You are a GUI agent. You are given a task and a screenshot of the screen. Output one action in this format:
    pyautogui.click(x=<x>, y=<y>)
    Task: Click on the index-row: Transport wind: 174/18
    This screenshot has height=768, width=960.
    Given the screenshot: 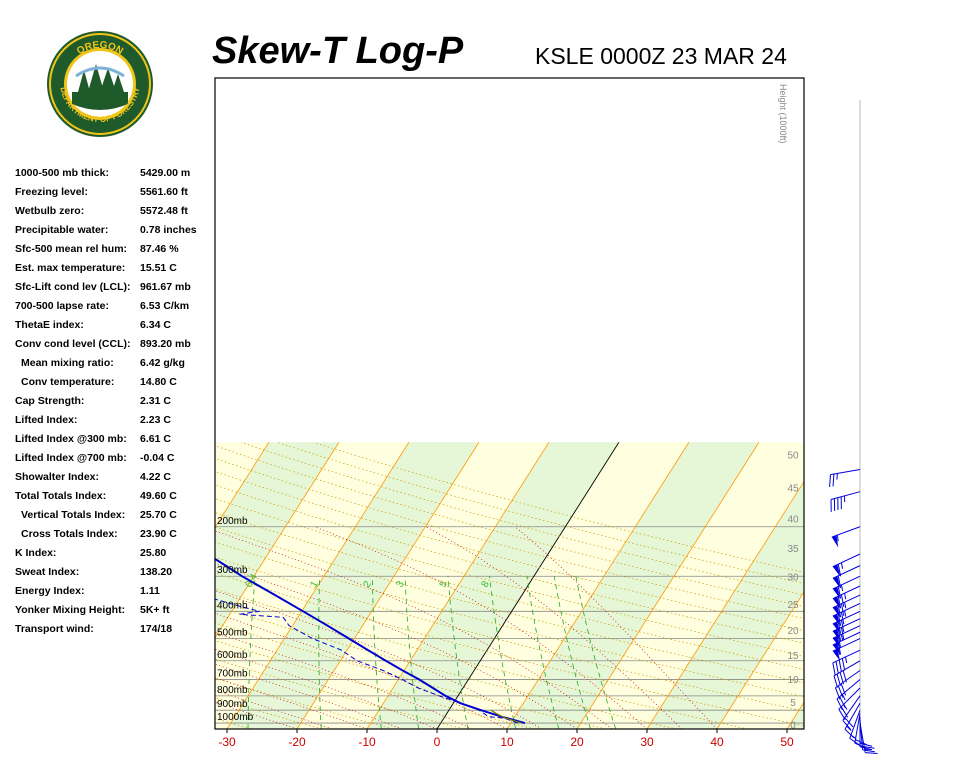 What is the action you would take?
    pyautogui.click(x=115, y=632)
    